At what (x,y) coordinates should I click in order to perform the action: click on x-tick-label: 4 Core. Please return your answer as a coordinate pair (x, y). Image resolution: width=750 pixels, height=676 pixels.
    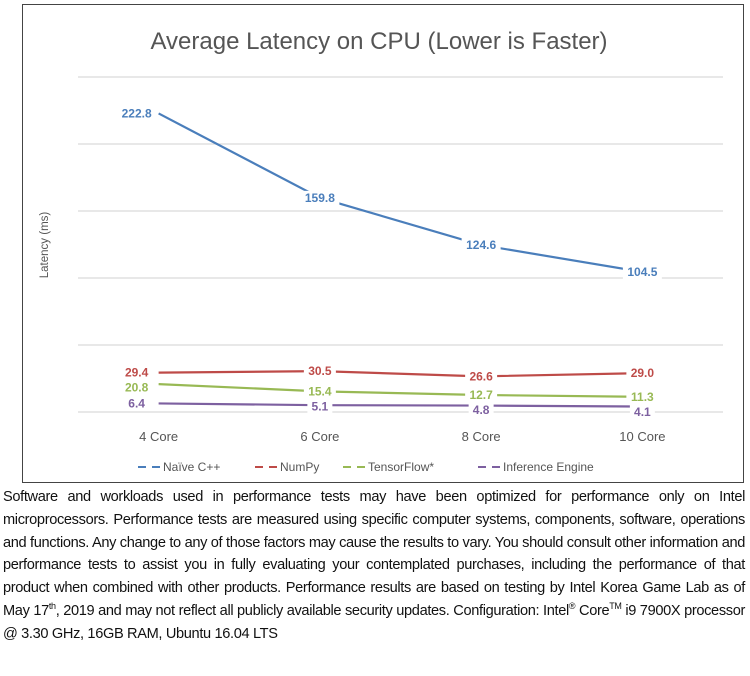
    Looking at the image, I should click on (158, 436).